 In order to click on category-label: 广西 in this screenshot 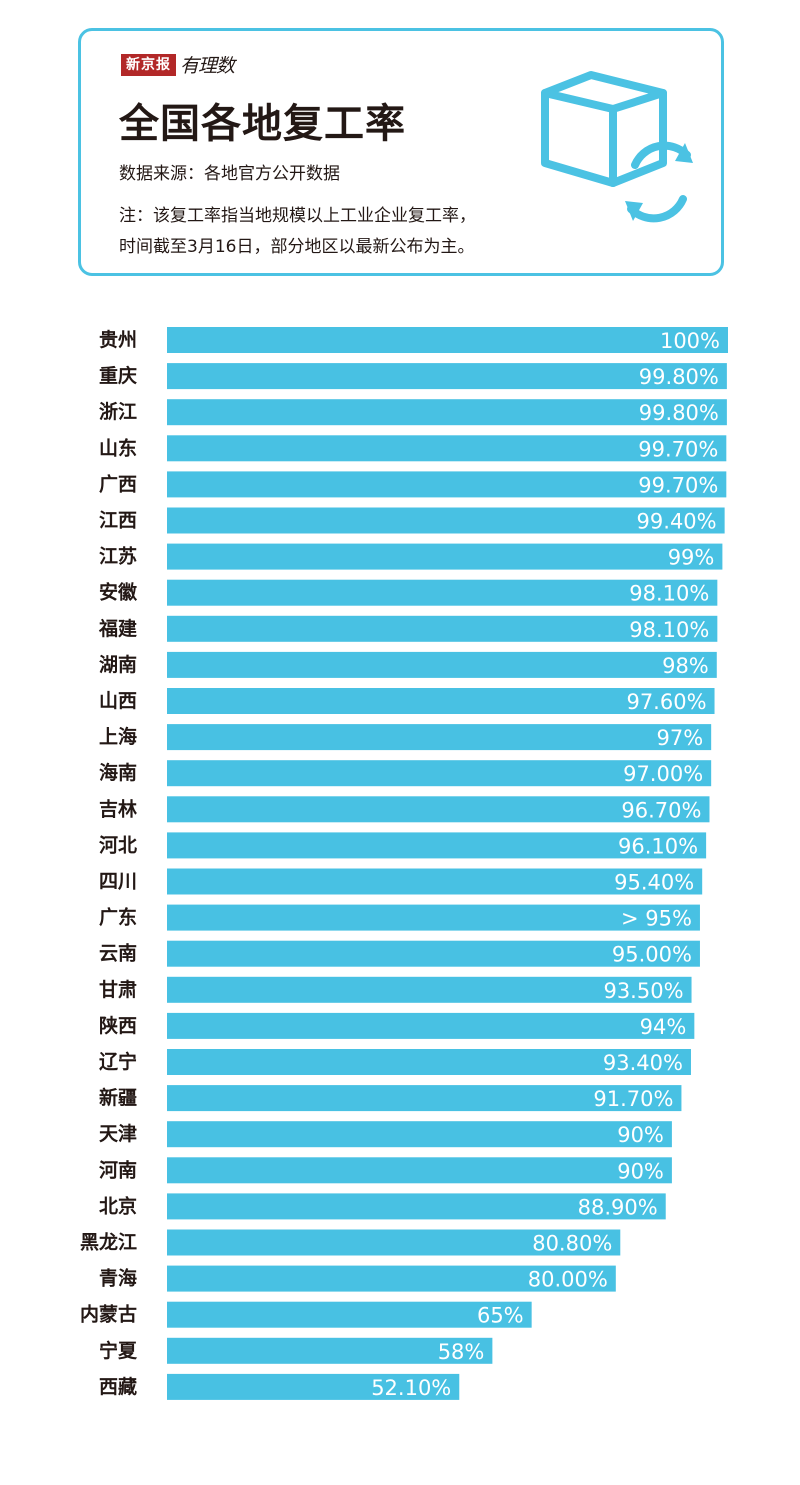, I will do `click(118, 483)`.